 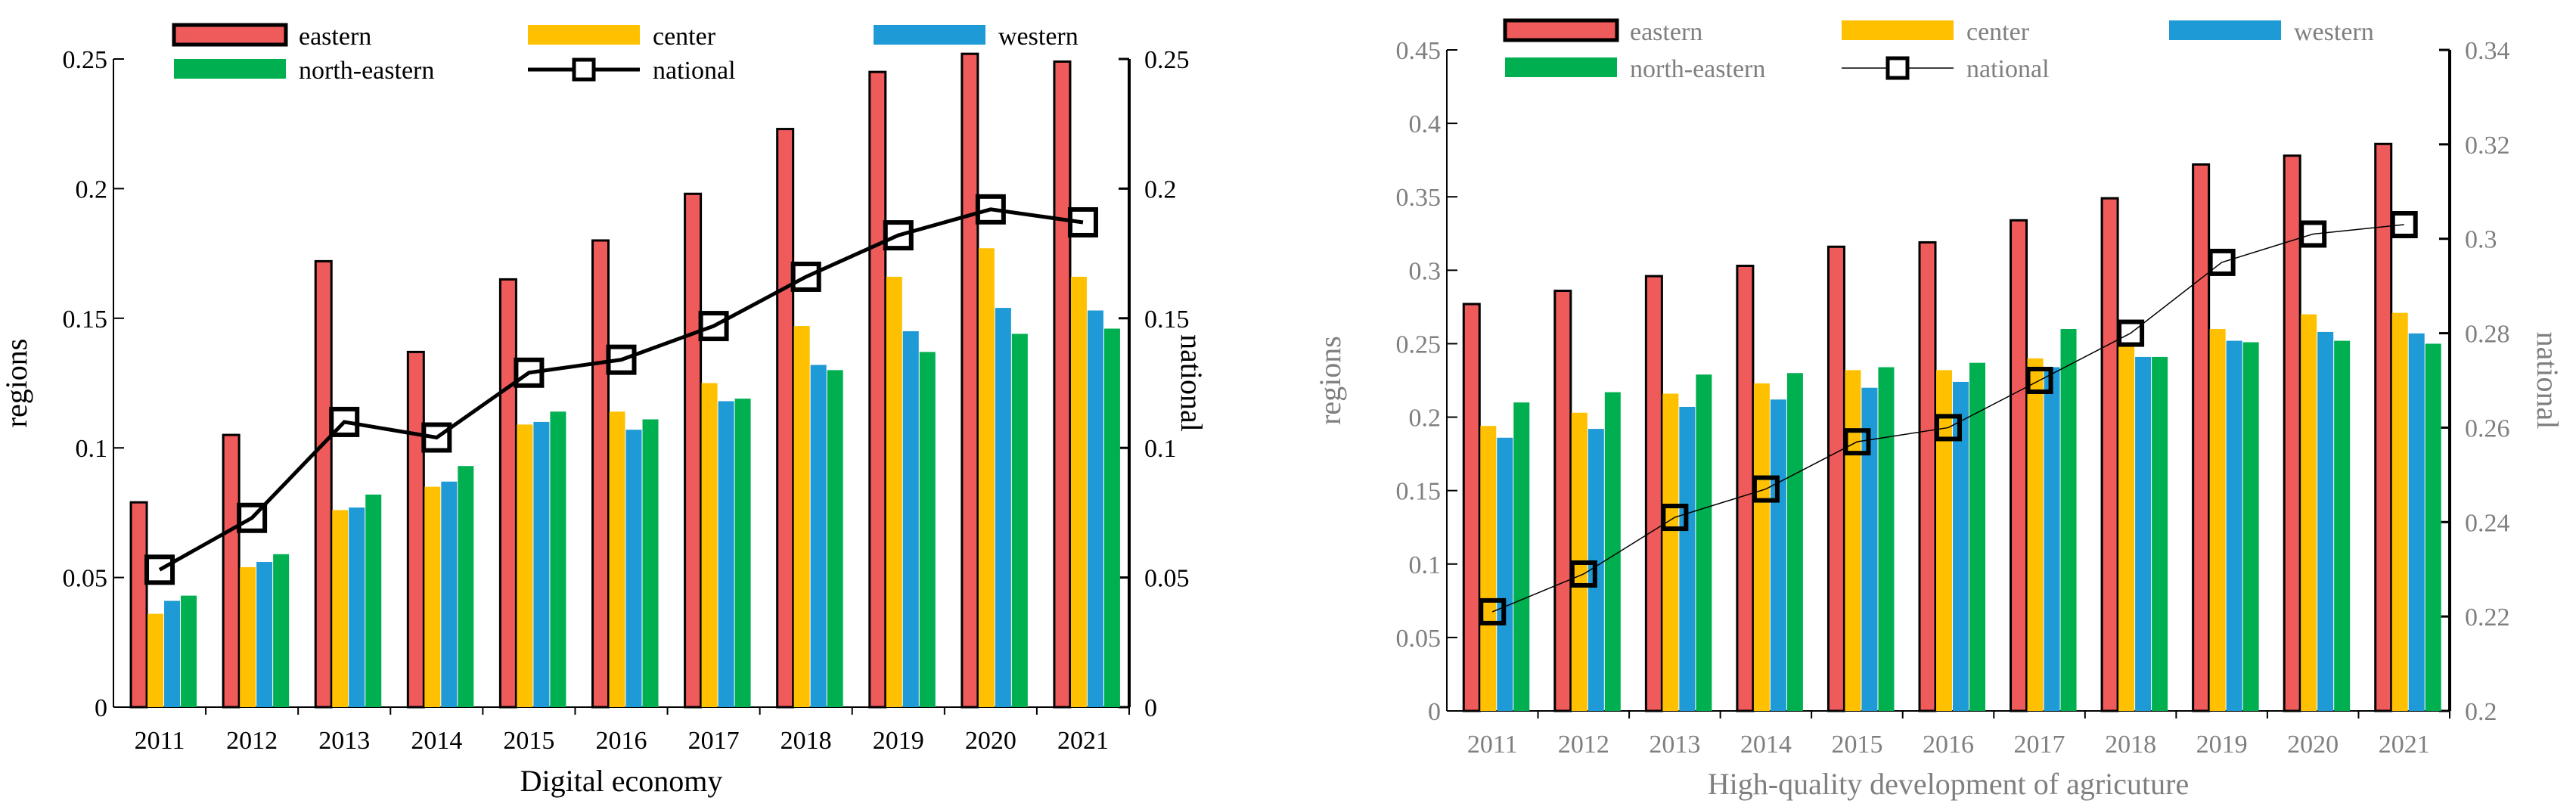 What do you see at coordinates (835, 538) in the screenshot?
I see `bar-north-eastern-2018` at bounding box center [835, 538].